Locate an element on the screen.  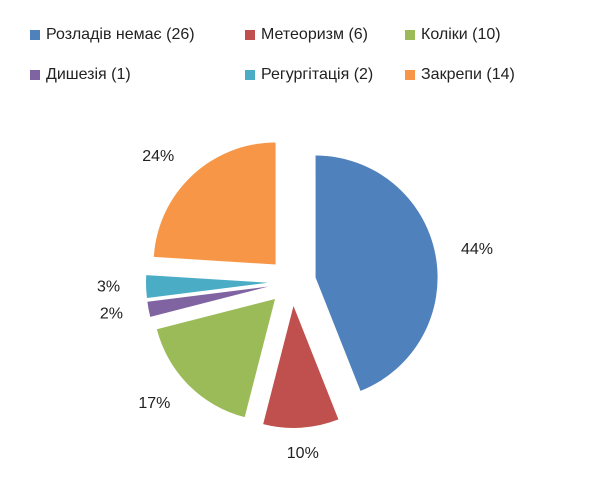
data-label: 2% is located at coordinates (111, 313).